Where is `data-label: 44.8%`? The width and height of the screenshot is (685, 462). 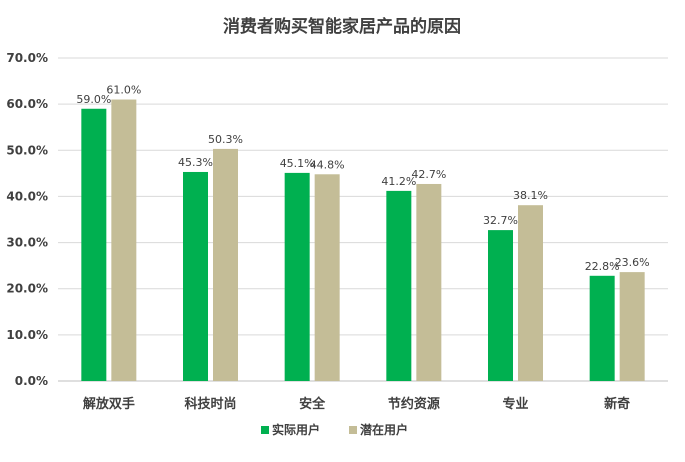 data-label: 44.8% is located at coordinates (327, 164).